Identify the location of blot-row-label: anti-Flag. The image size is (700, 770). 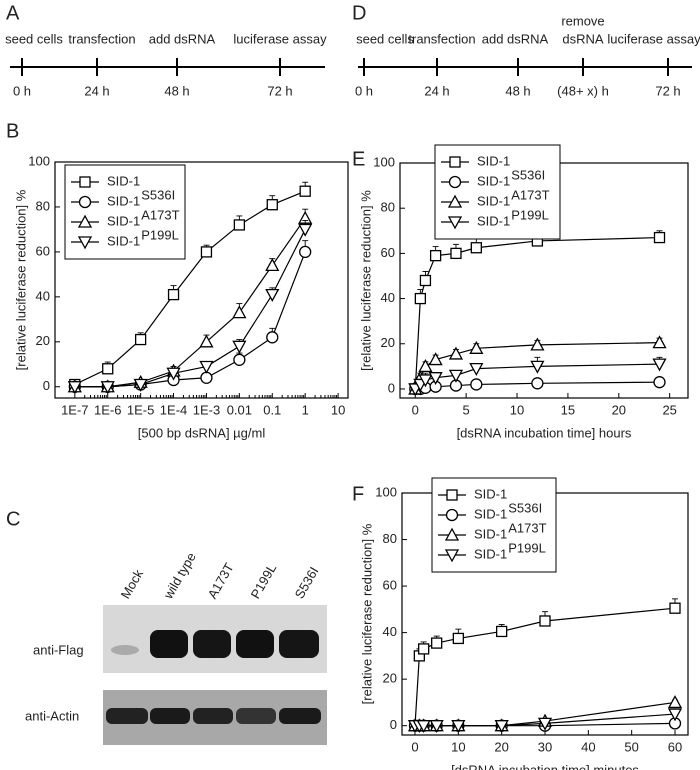
(58, 649).